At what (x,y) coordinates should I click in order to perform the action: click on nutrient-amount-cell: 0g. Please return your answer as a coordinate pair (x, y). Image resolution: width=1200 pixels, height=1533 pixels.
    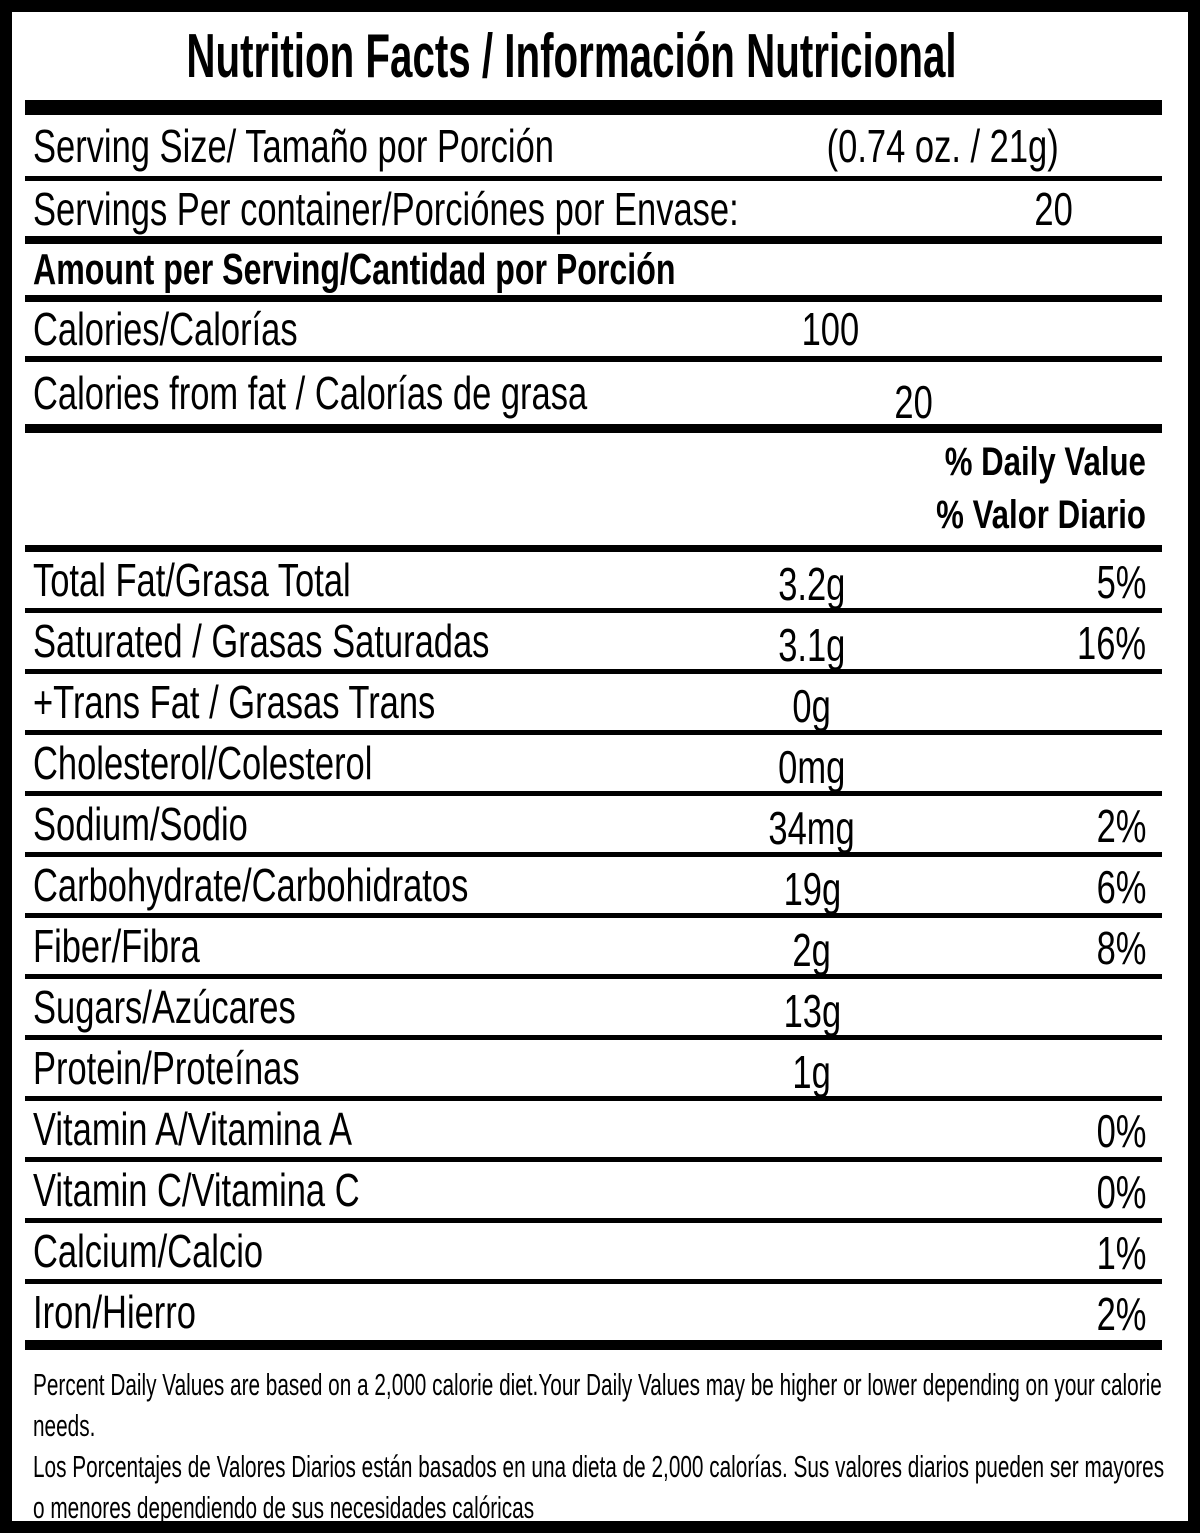
    Looking at the image, I should click on (812, 703).